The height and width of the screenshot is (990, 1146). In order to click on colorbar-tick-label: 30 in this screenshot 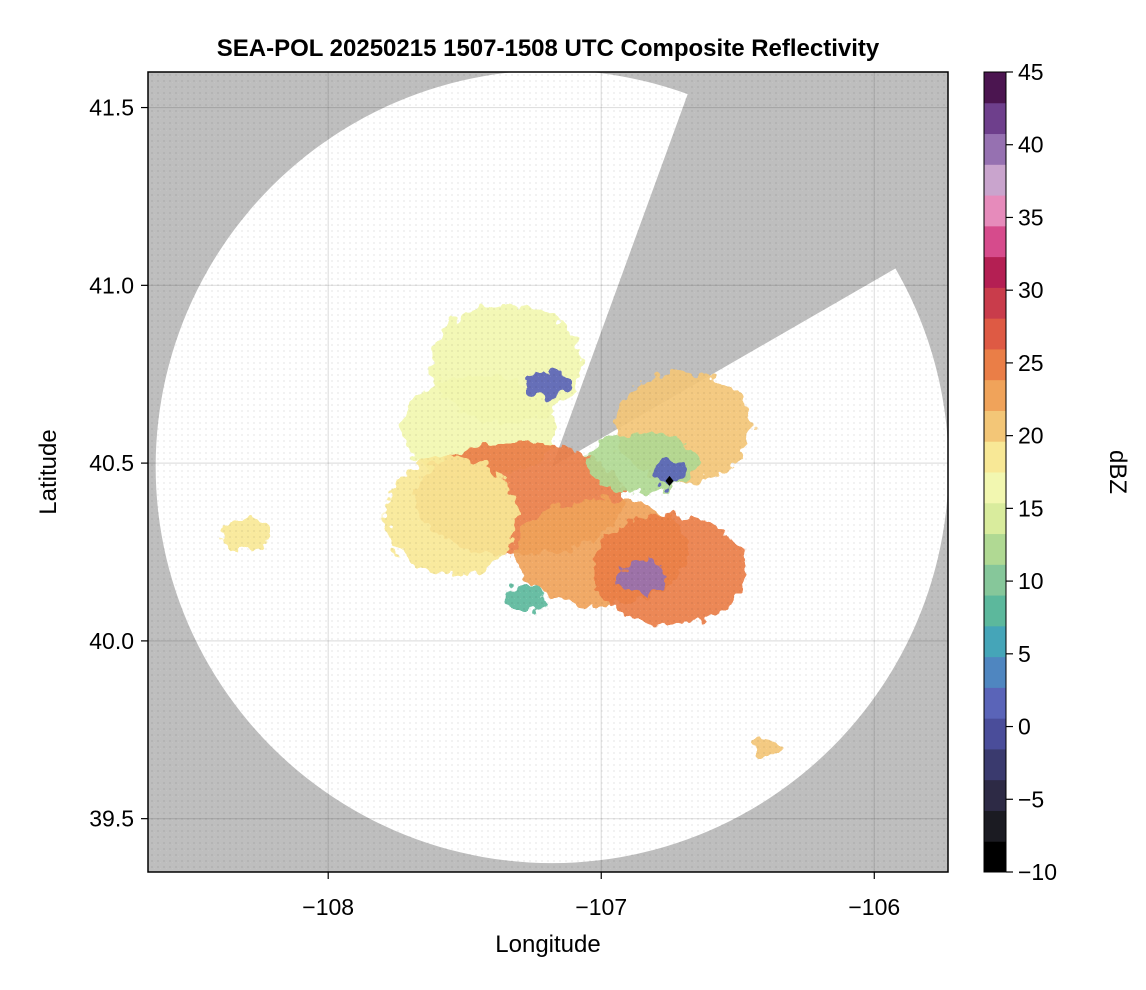, I will do `click(1031, 290)`.